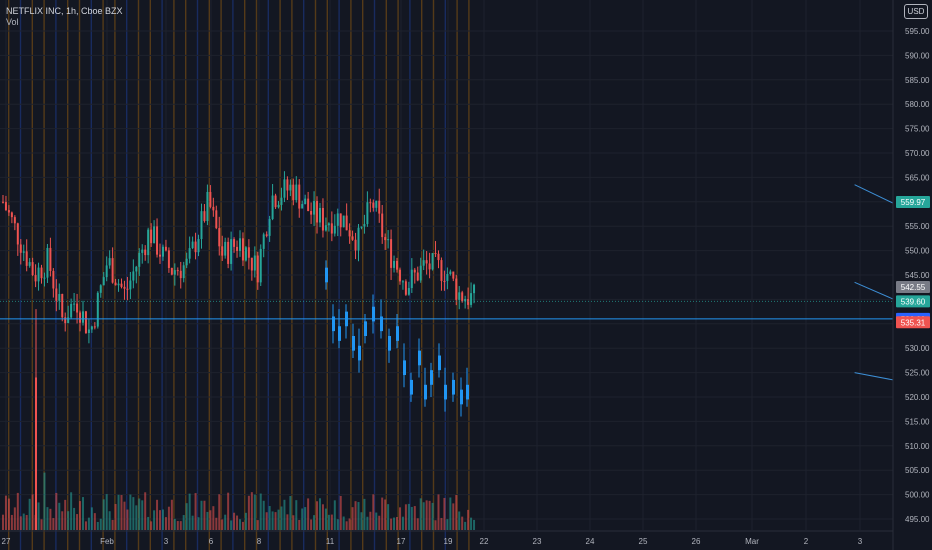  What do you see at coordinates (913, 286) in the screenshot?
I see `price-label-box` at bounding box center [913, 286].